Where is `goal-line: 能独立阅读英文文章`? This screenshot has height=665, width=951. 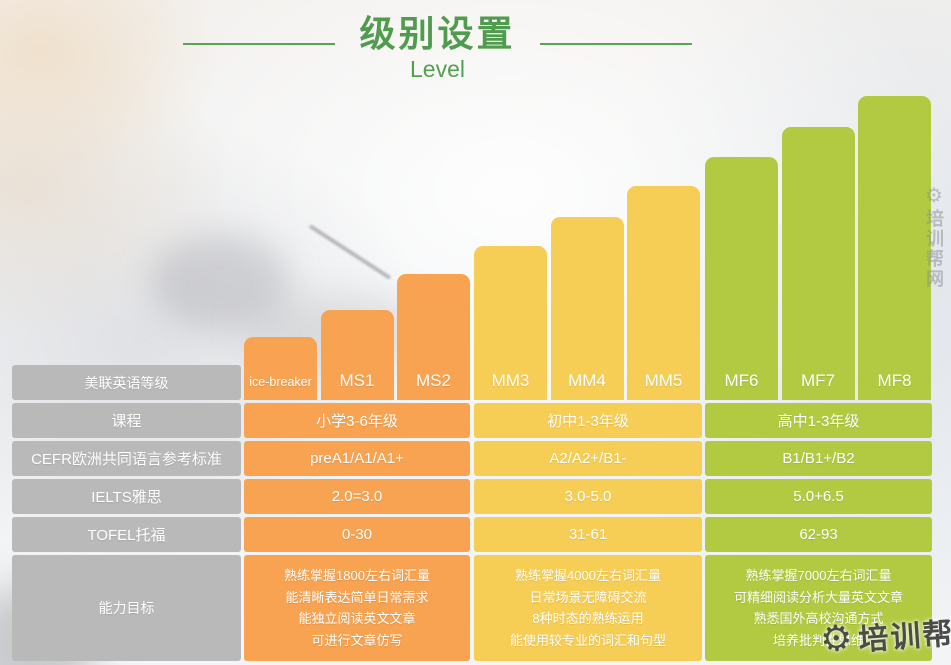
goal-line: 能独立阅读英文文章 is located at coordinates (357, 618).